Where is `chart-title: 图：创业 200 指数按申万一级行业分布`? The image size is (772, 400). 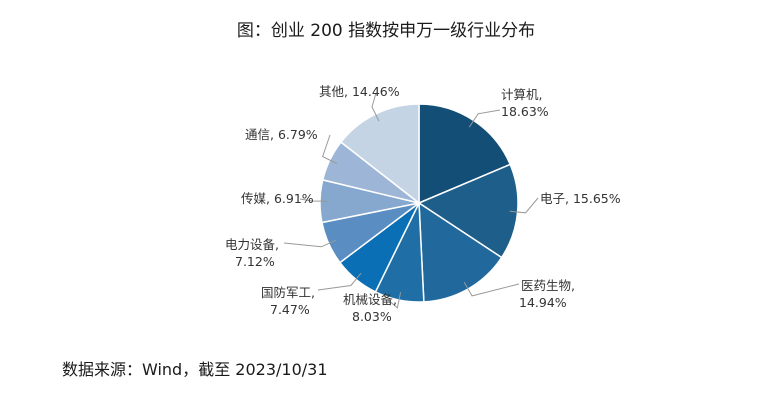 chart-title: 图：创业 200 指数按申万一级行业分布 is located at coordinates (386, 31).